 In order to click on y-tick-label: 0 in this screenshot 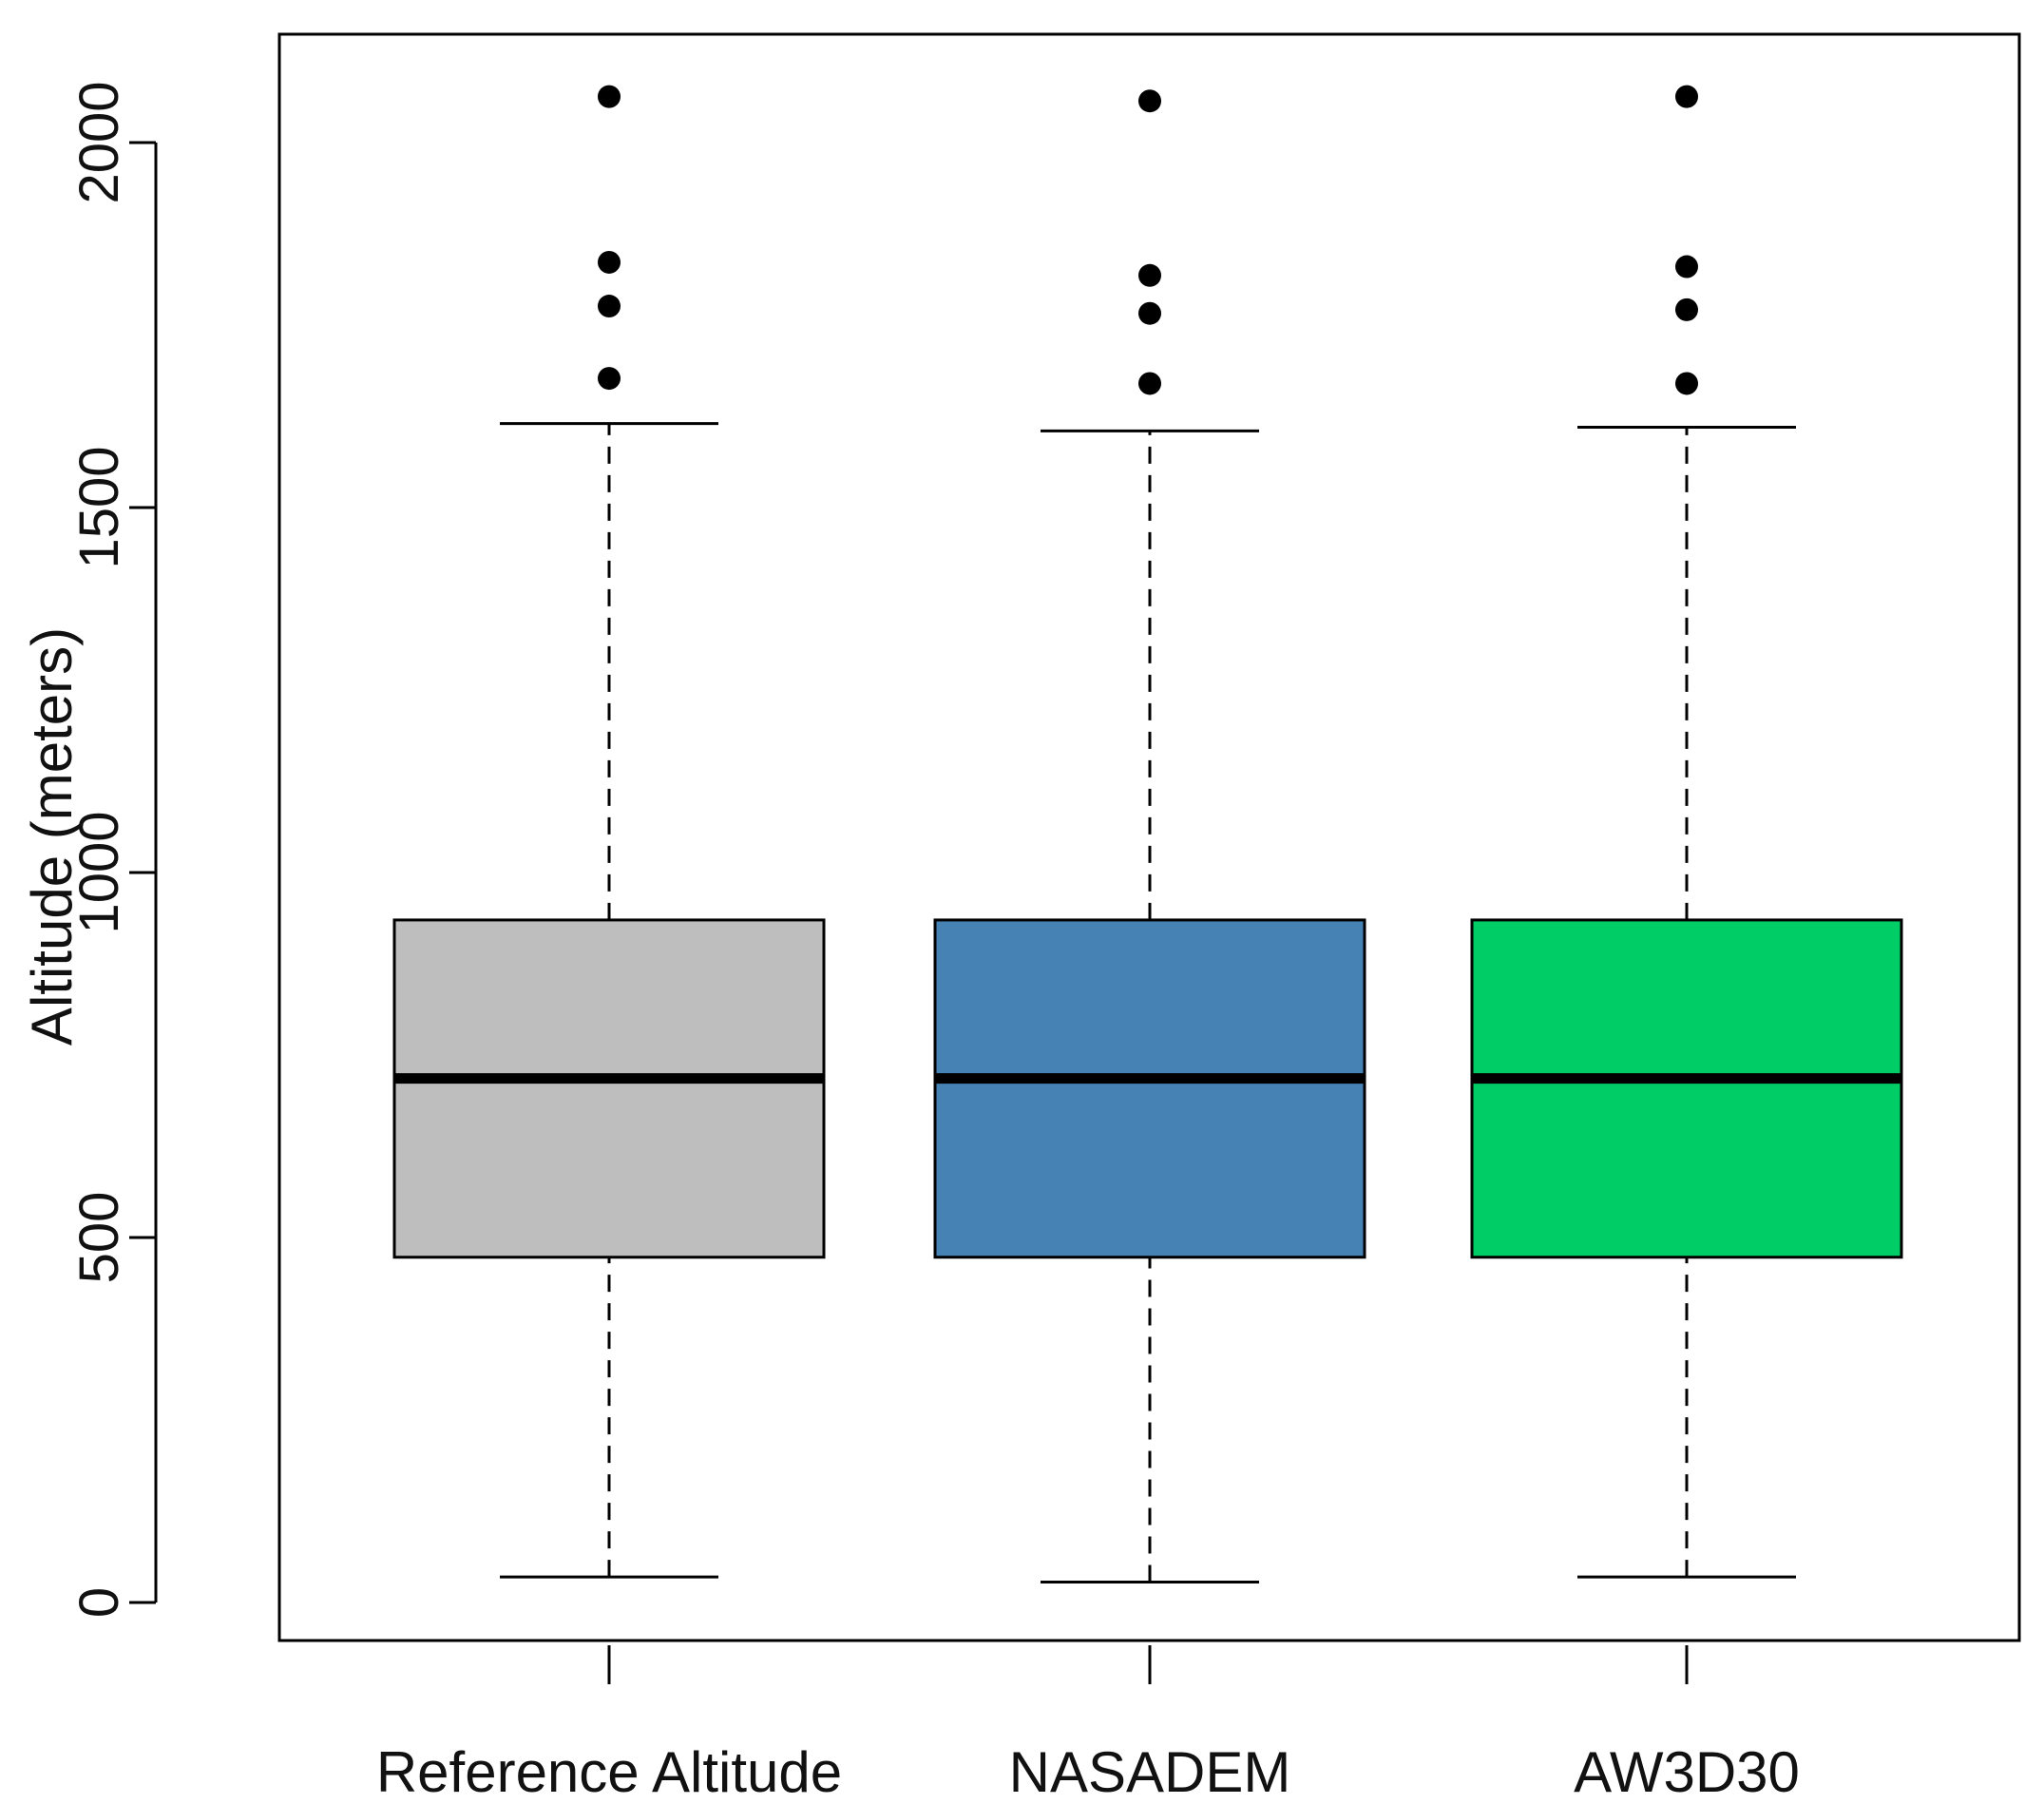, I will do `click(99, 1602)`.